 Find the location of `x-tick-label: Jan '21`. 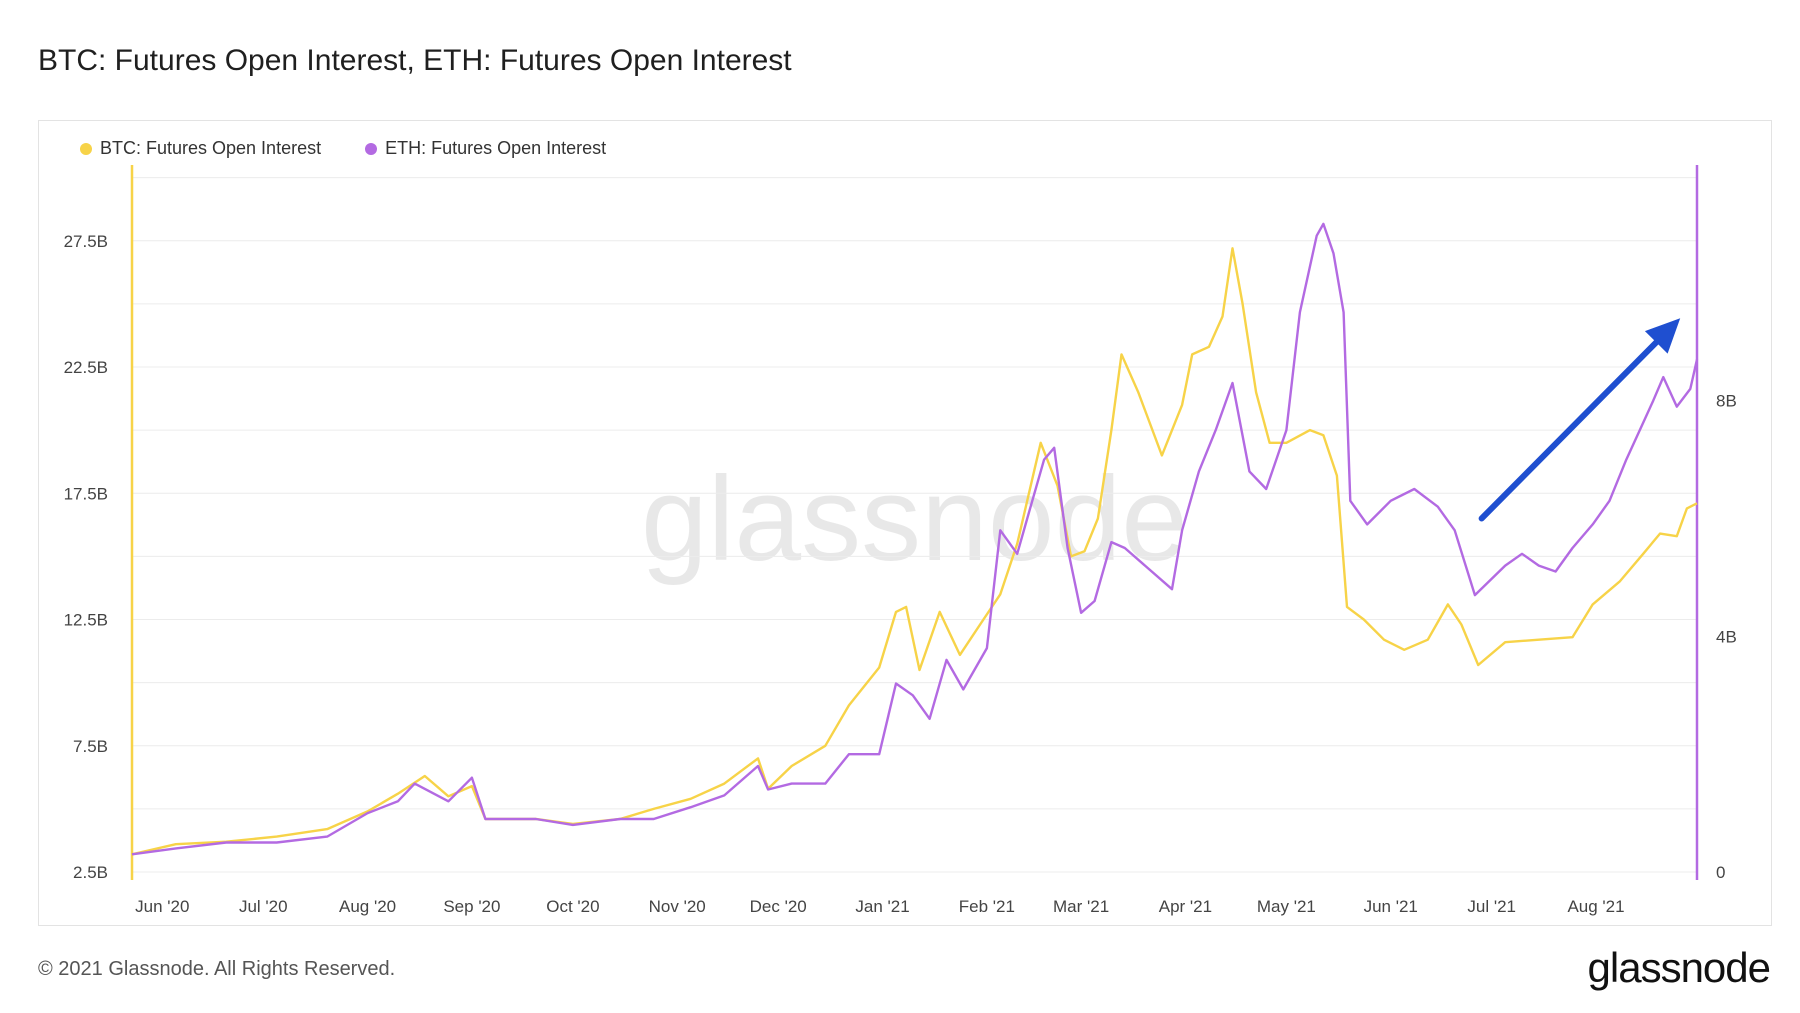

x-tick-label: Jan '21 is located at coordinates (882, 906).